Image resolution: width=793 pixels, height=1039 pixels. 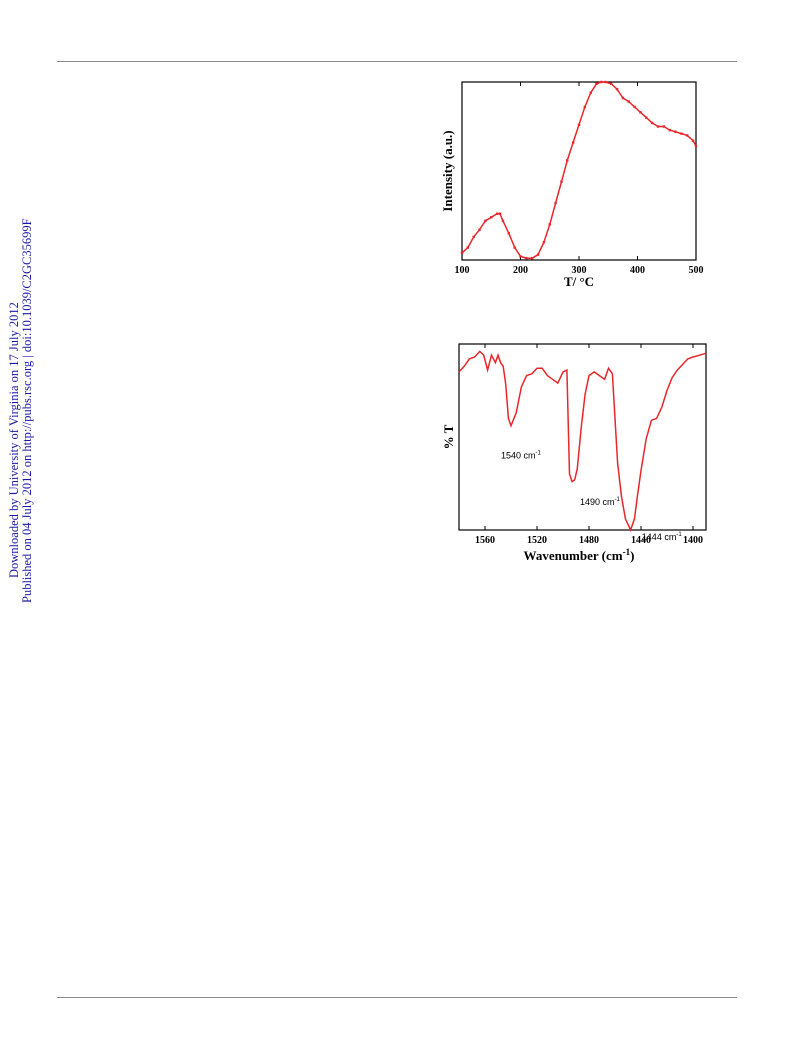 I want to click on y-axis-label: % T, so click(x=448, y=436).